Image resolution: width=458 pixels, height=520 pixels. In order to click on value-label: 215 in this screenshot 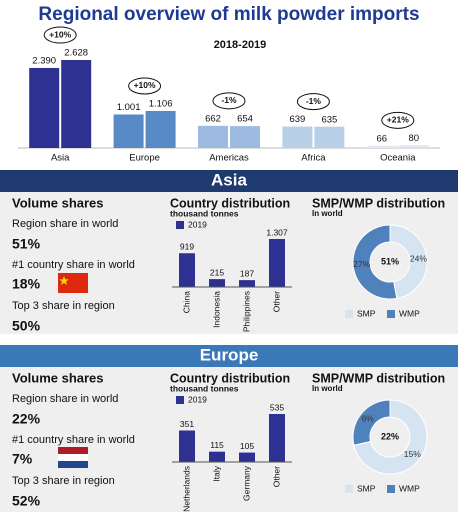, I will do `click(217, 272)`.